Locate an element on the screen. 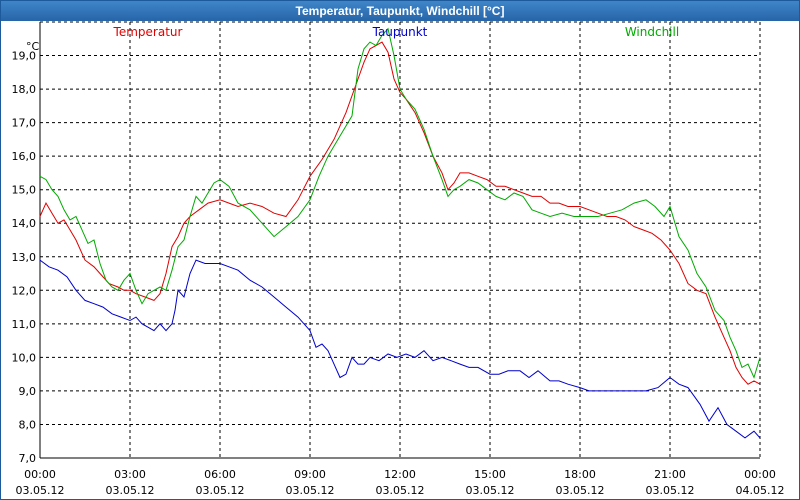  window-title: Temperatur, Taupunkt, Windchill [°C] is located at coordinates (400, 11).